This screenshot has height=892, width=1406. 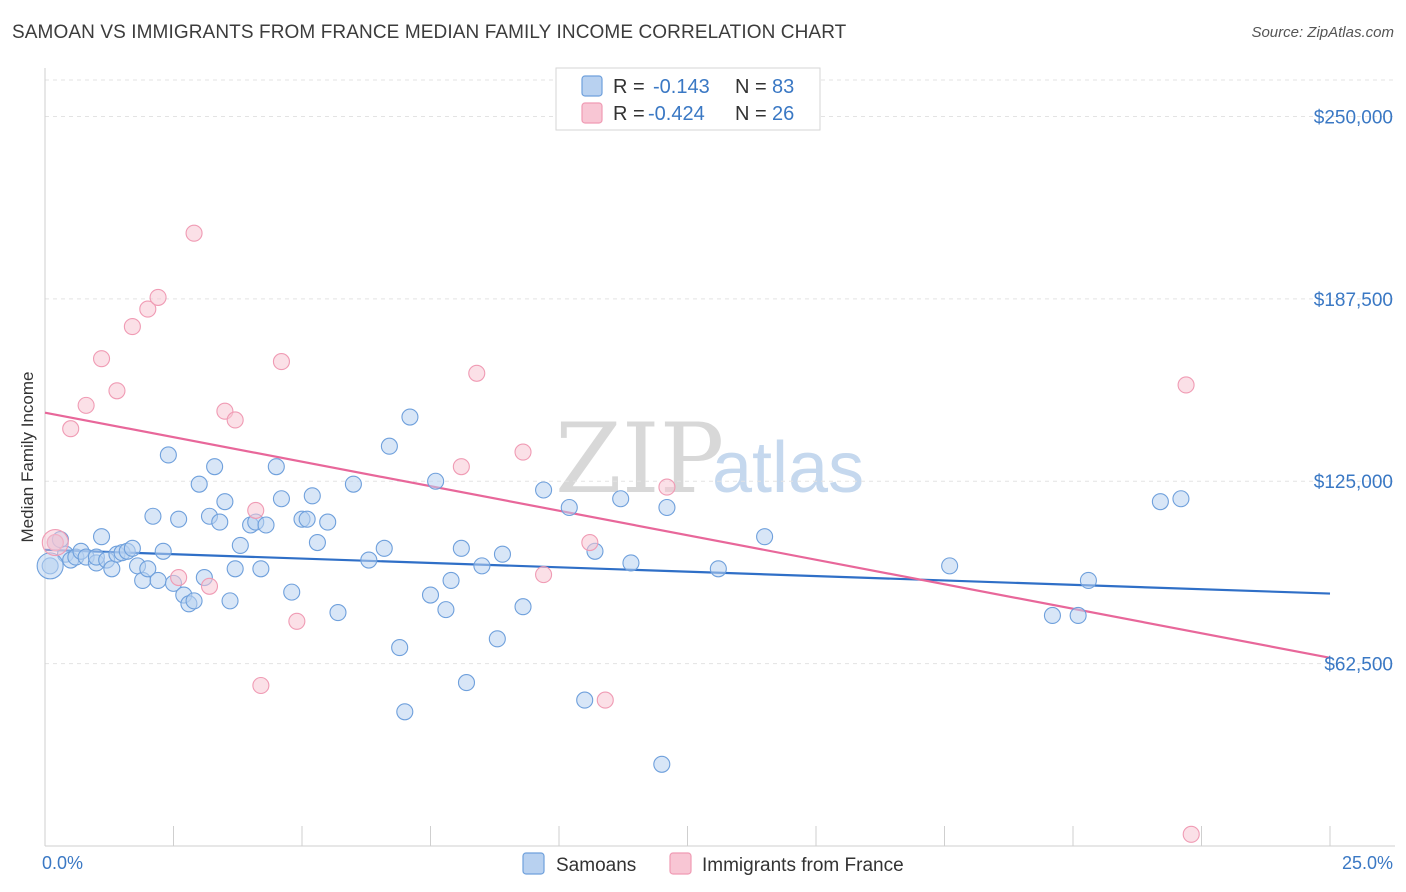 What do you see at coordinates (688, 99) in the screenshot?
I see `legend-box: R = -0.143 N = 83 R = -0.424 N = 26` at bounding box center [688, 99].